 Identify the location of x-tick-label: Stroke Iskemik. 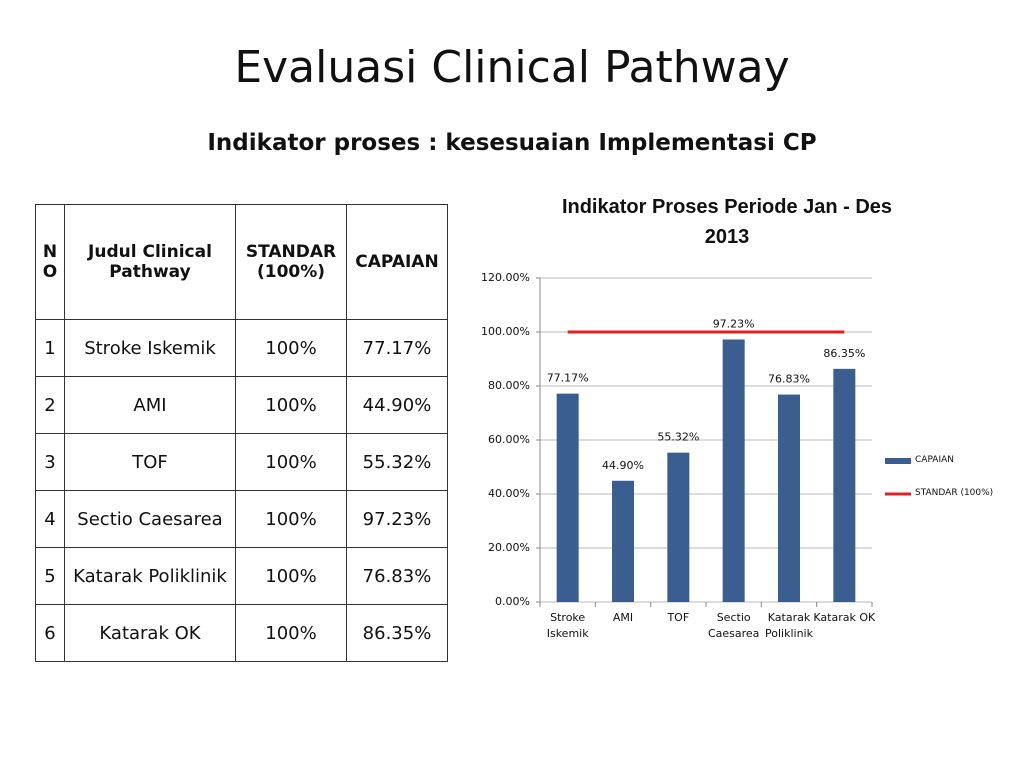
(567, 625).